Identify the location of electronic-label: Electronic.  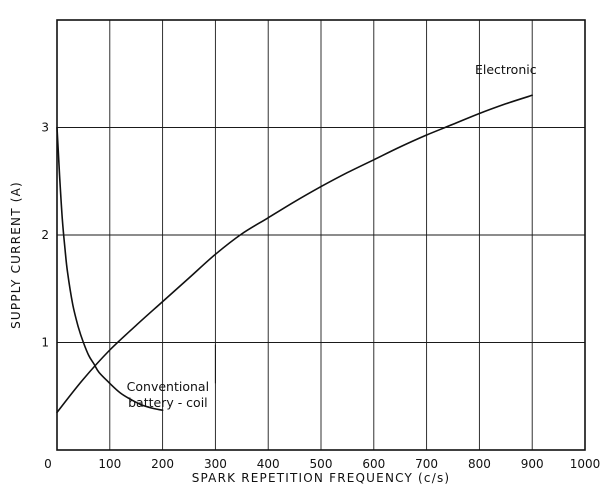
(506, 69).